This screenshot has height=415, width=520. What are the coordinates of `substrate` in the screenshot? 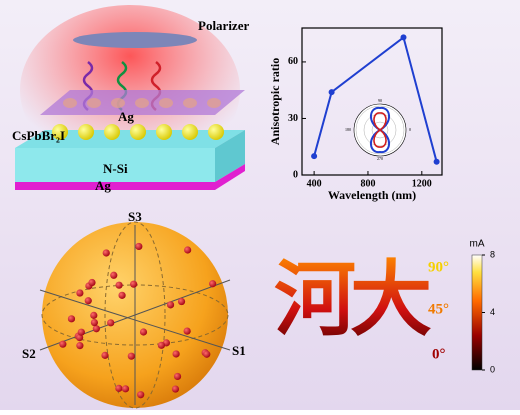 It's located at (115, 165).